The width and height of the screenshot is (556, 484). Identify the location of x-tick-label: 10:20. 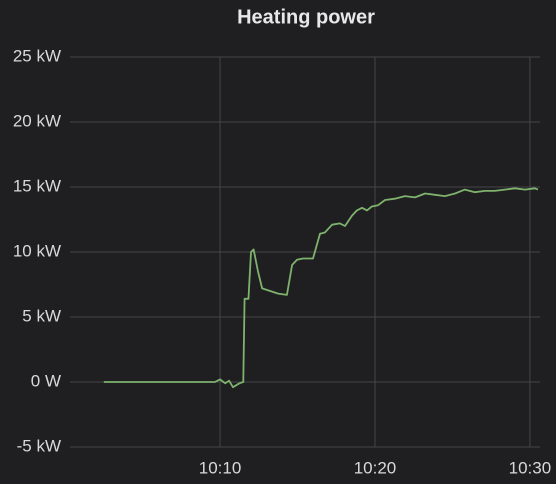
(375, 467).